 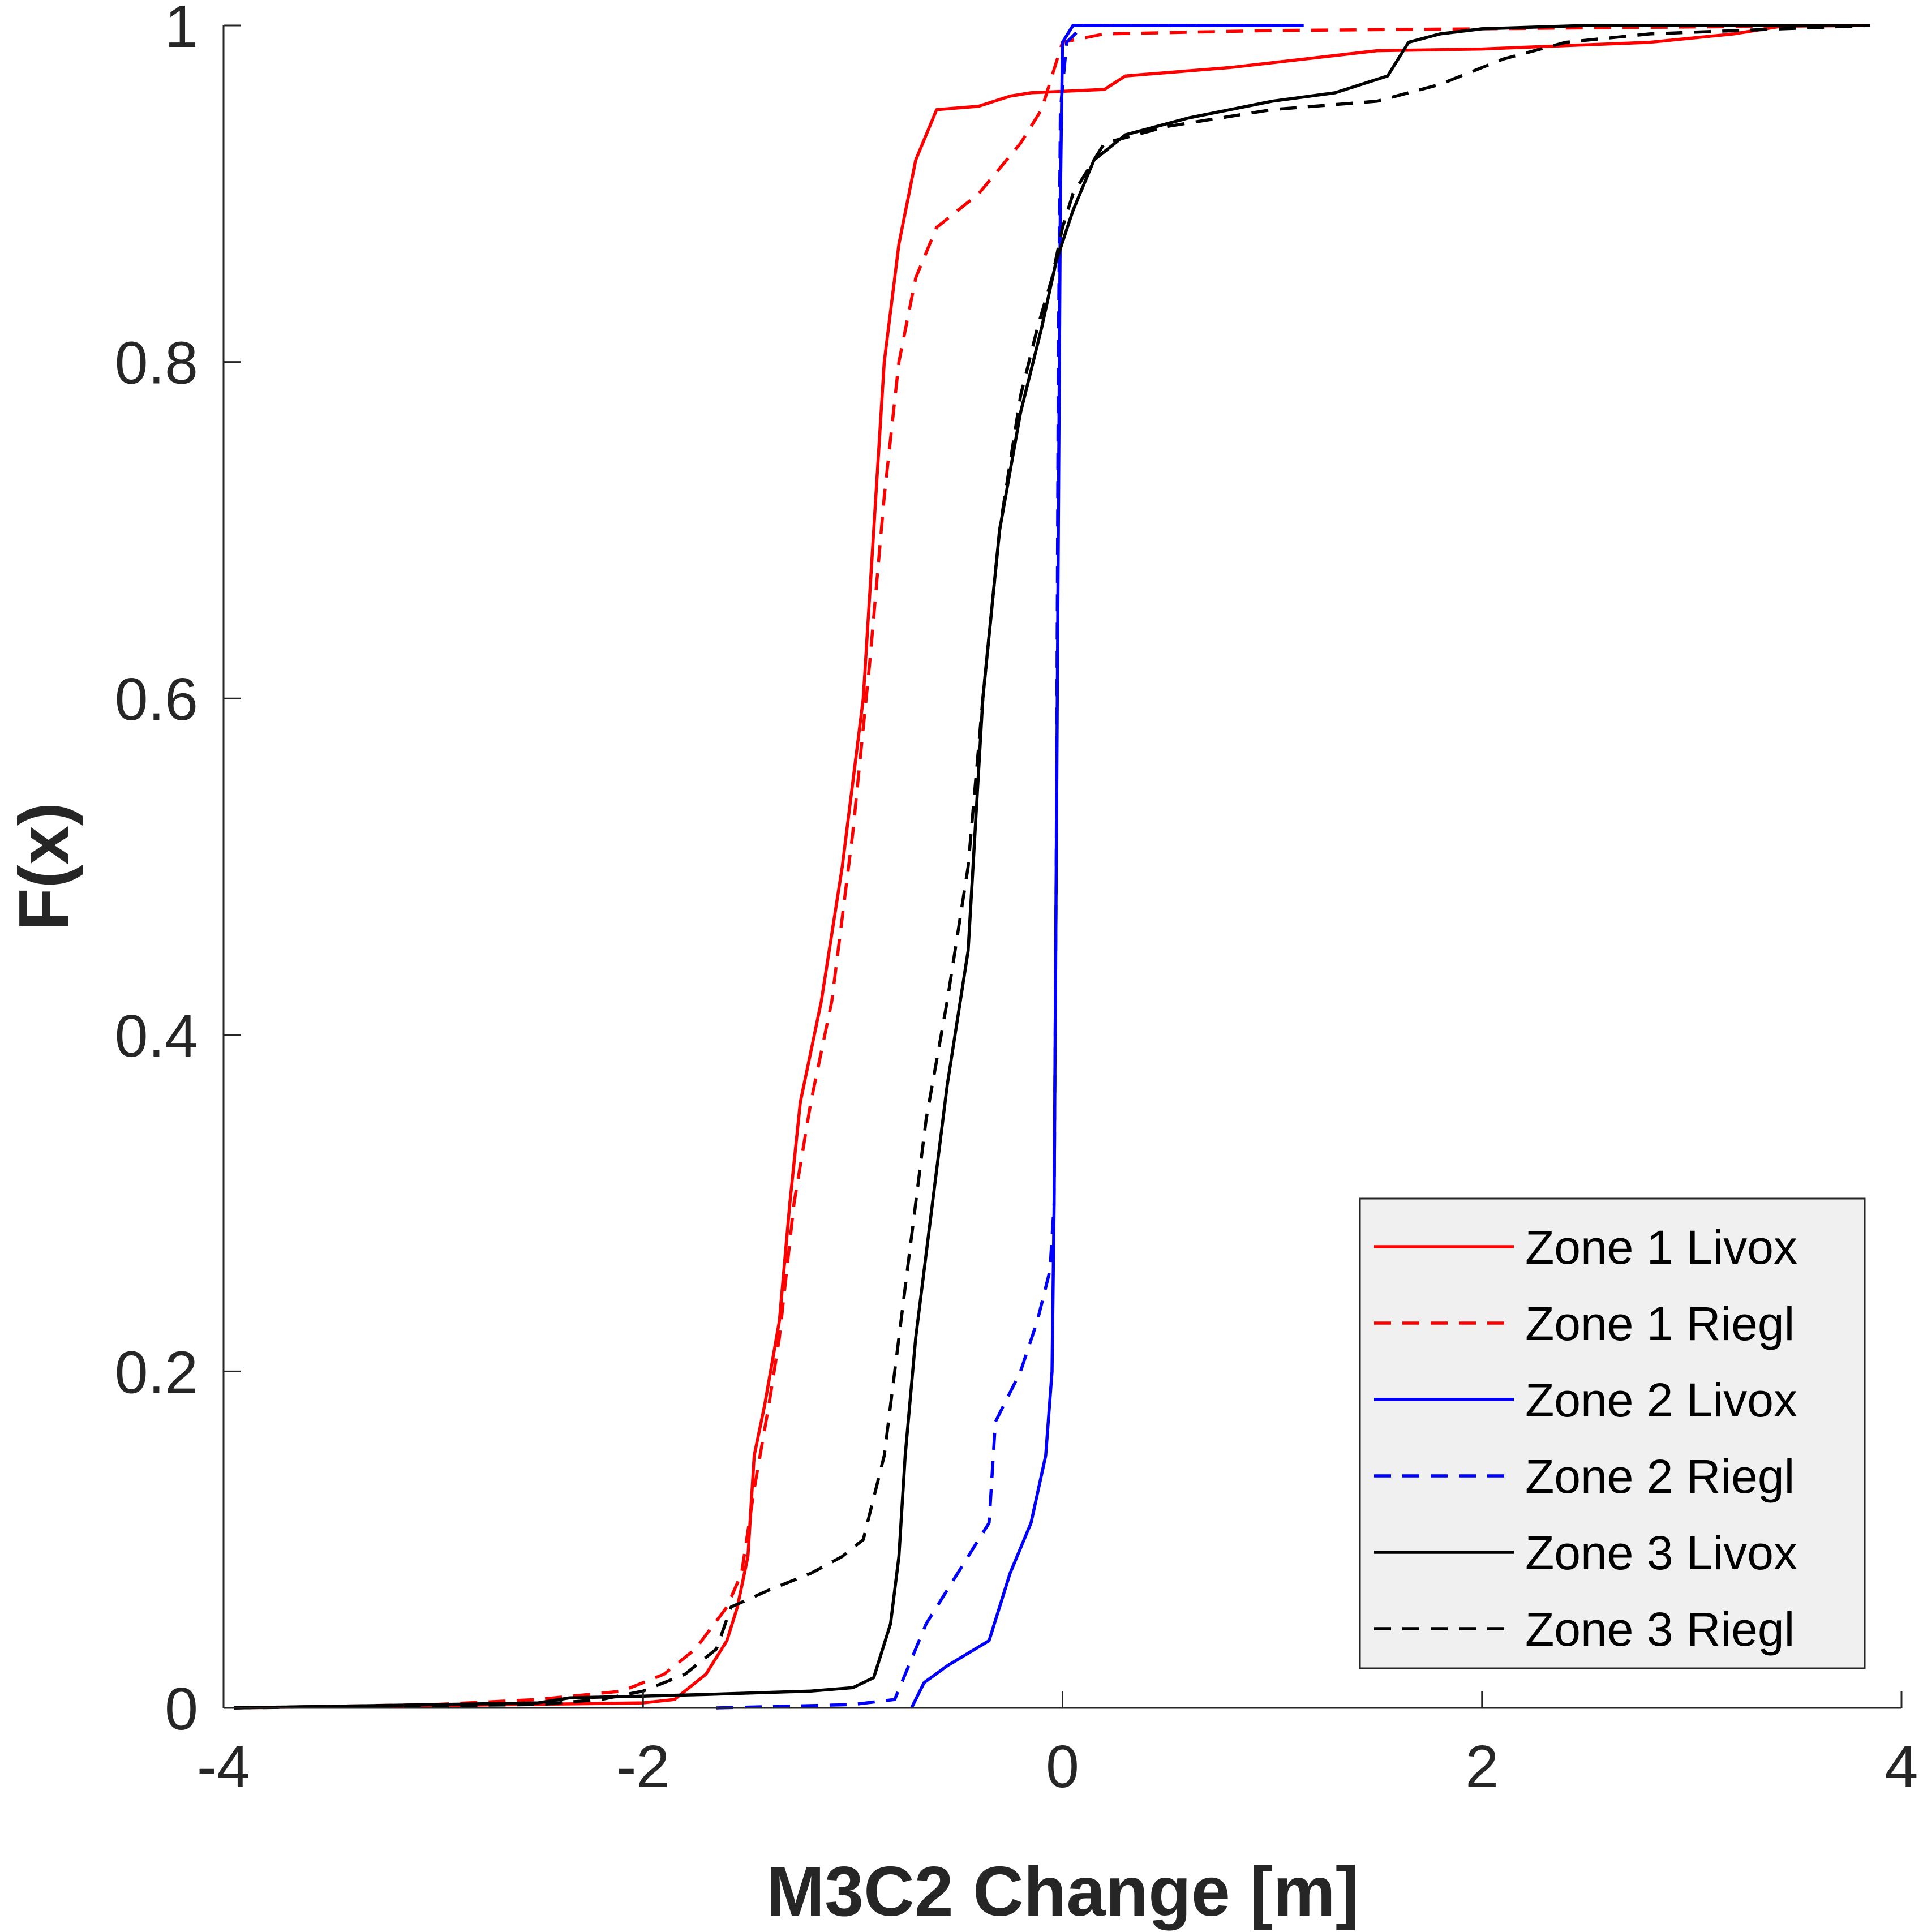 I want to click on legend-label-5: Zone 3 Livox, so click(x=1661, y=1552).